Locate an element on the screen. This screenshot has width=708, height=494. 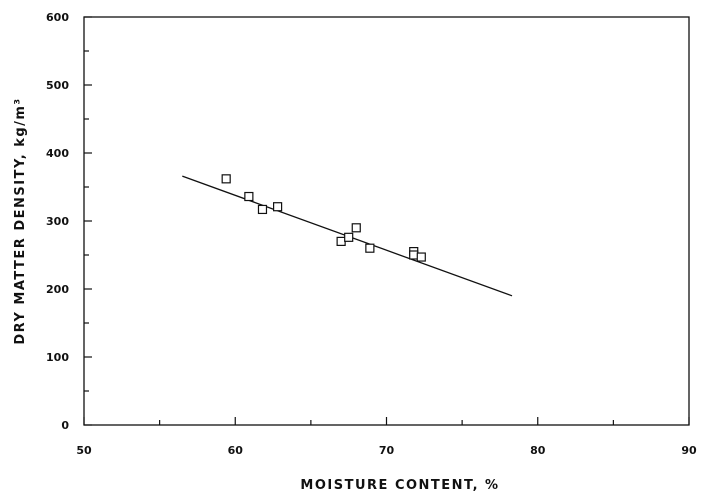
y-axis-title: DRY MATTER DENSITY, kg/m³ is located at coordinates (20, 220).